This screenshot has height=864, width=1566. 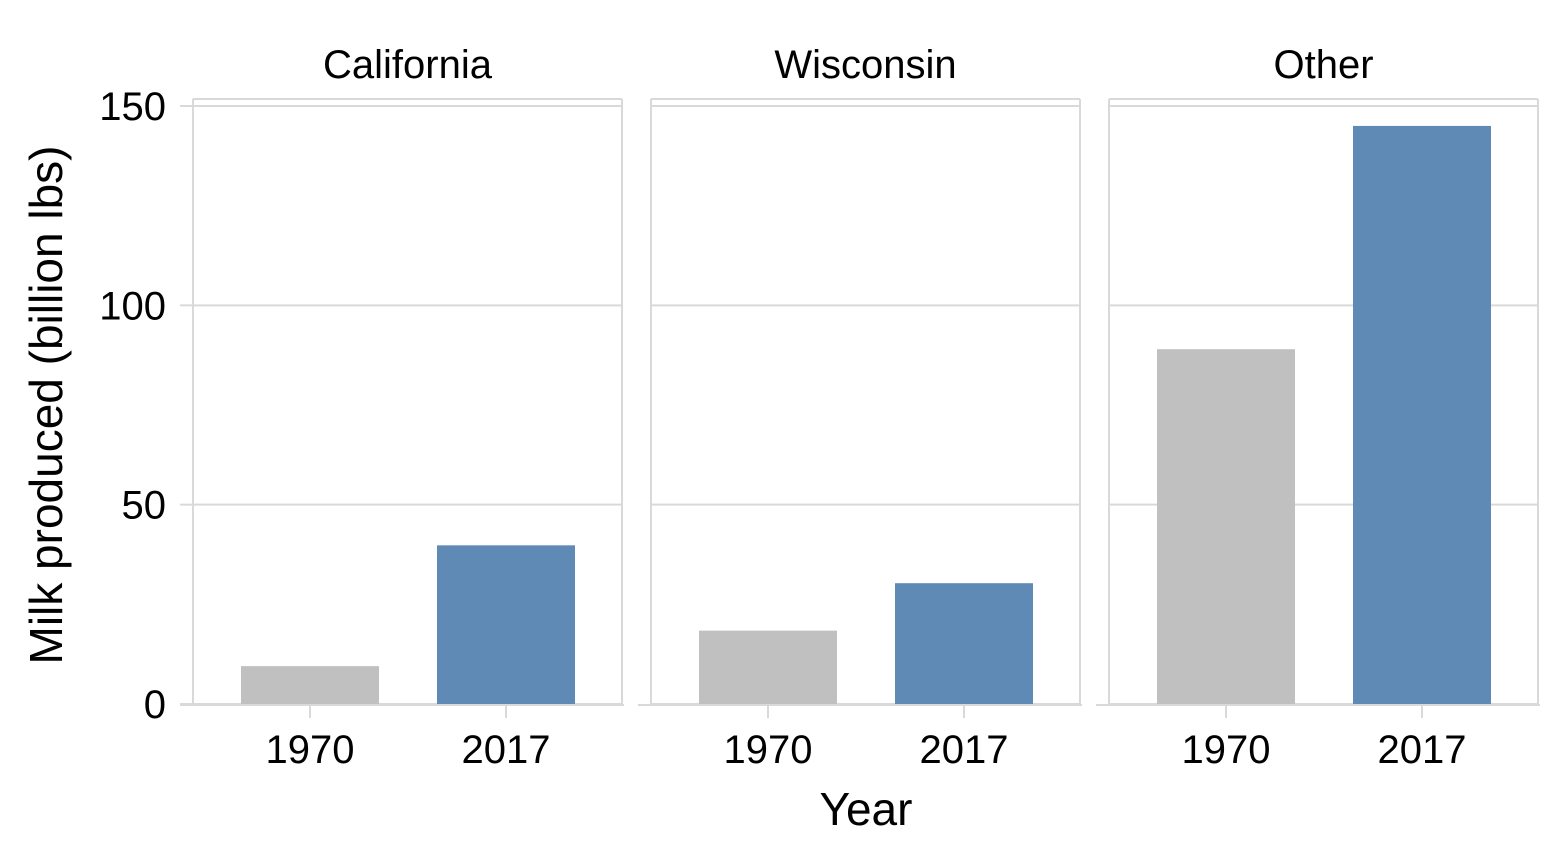 I want to click on y-axis-title: Milk produced (billion lbs), so click(x=46, y=405).